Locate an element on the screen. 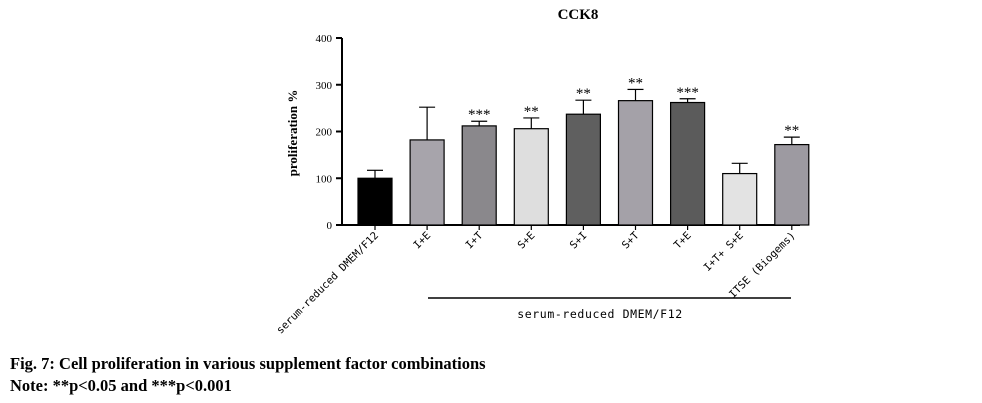  y-tick-label: 300 is located at coordinates (324, 86).